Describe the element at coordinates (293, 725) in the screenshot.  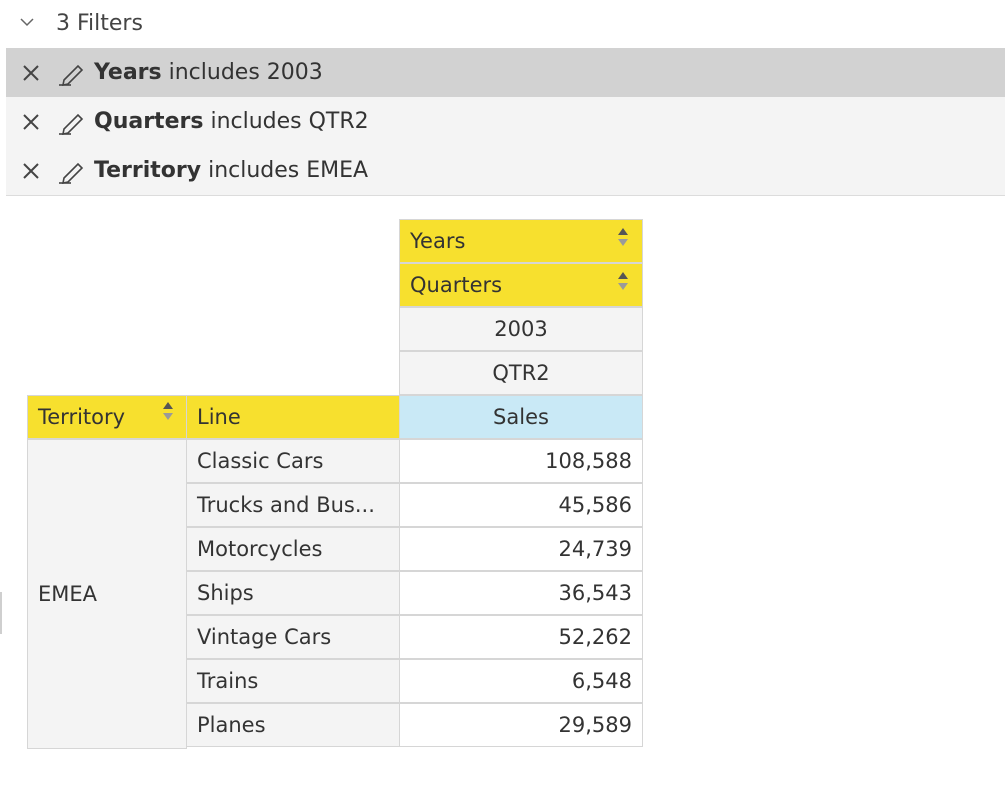
I see `line-cell: Planes` at that location.